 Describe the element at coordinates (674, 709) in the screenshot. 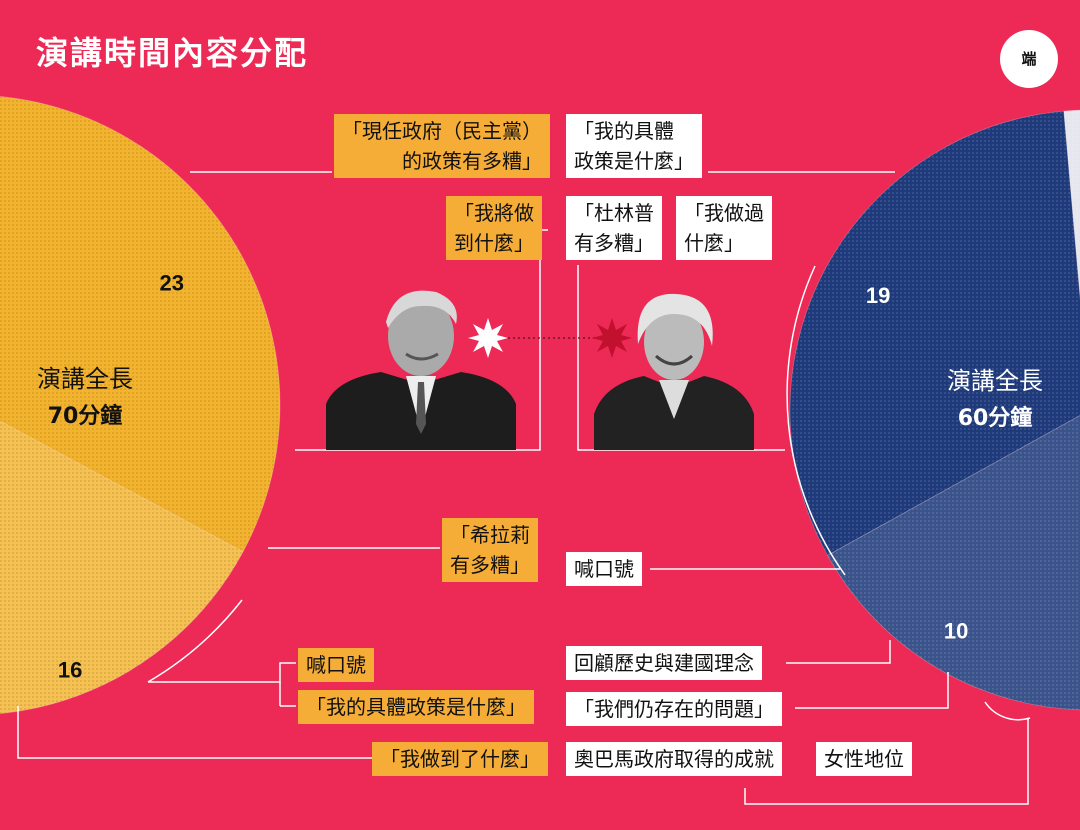

I see `clinton-label-problems: 「我們仍存在的問題」` at that location.